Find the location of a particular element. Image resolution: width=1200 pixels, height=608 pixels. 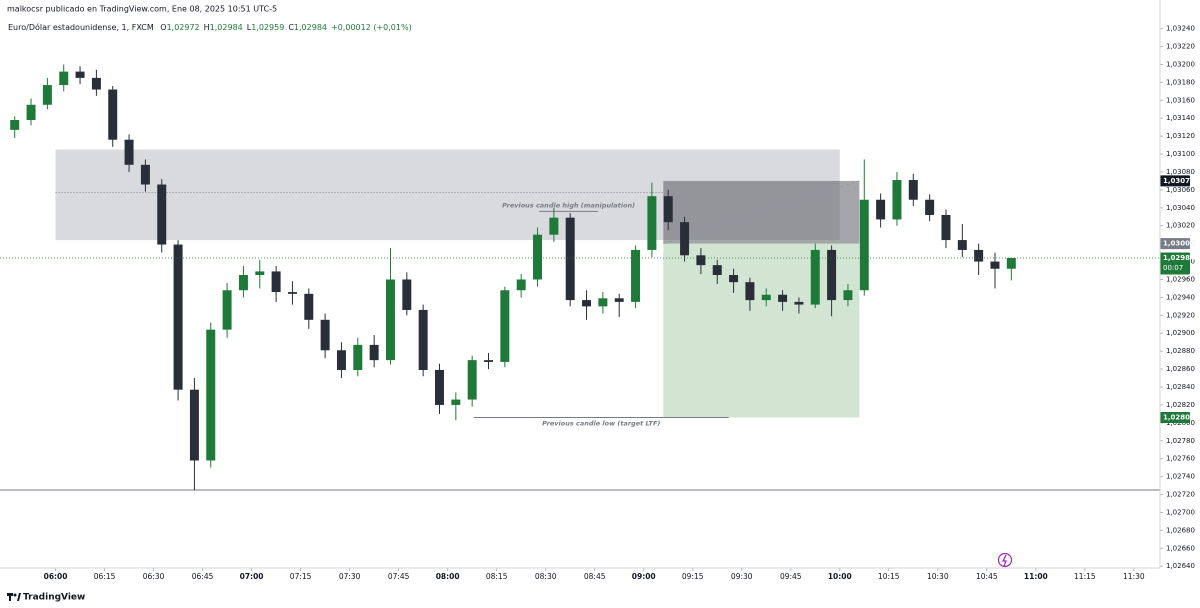

y-tick-label: 1,02840 is located at coordinates (1180, 387).